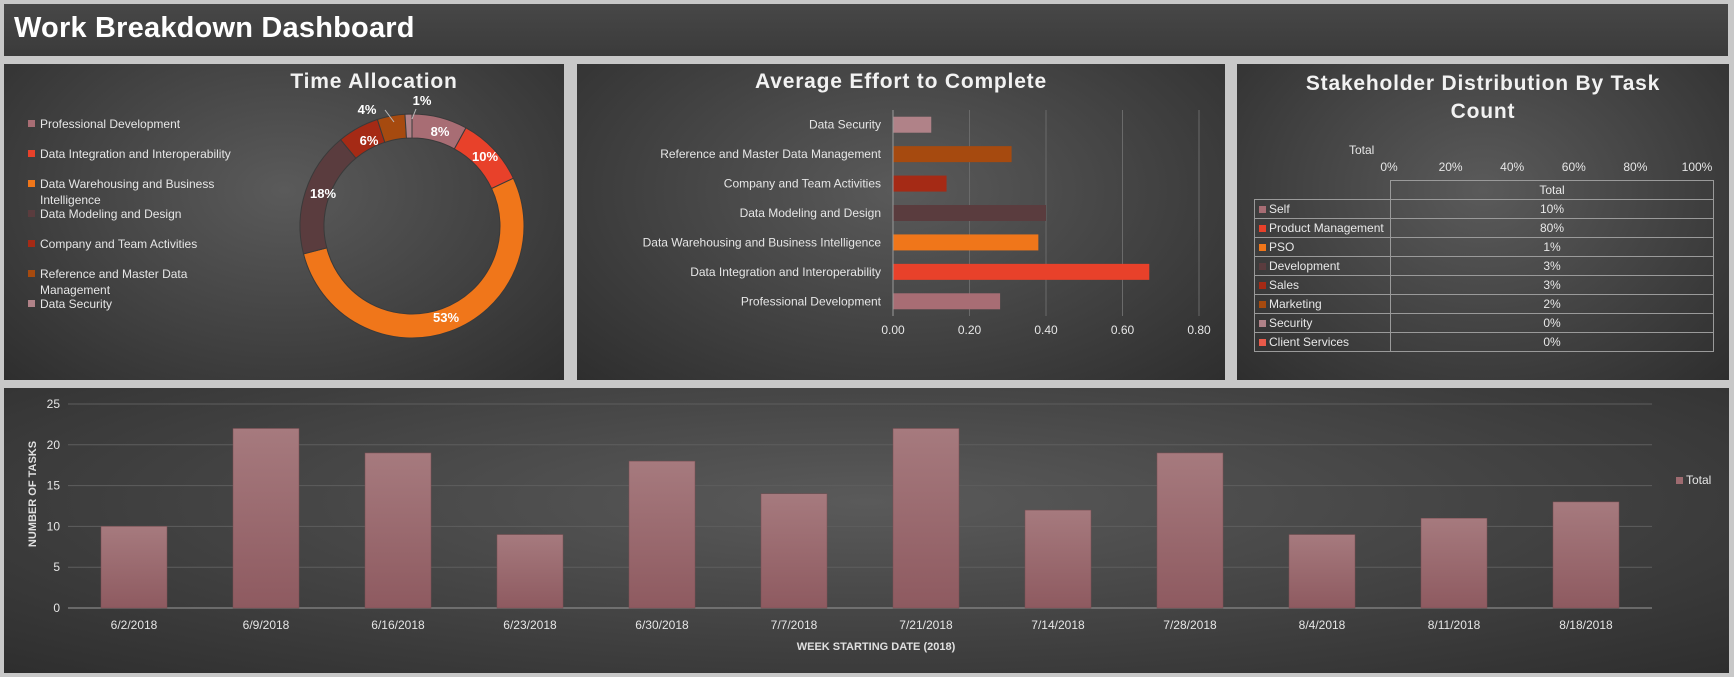 This screenshot has width=1734, height=677. Describe the element at coordinates (1512, 167) in the screenshot. I see `stakeholder-axis-tick: 40%` at that location.